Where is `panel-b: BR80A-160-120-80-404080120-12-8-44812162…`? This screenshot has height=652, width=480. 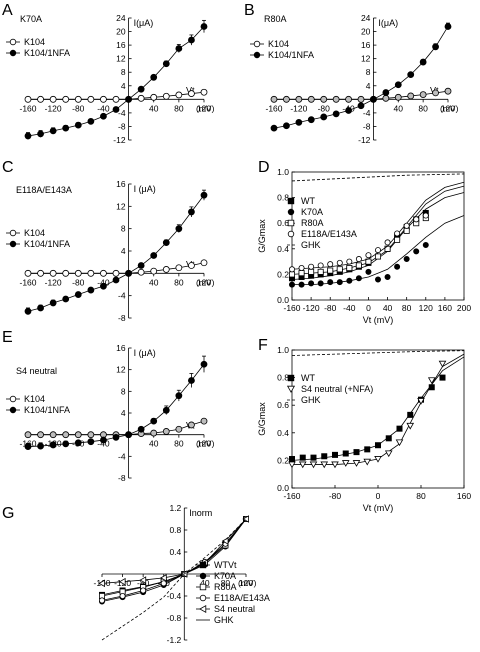 panel-b: BR80A-160-120-80-404080120-12-8-44812162… is located at coordinates (351, 73).